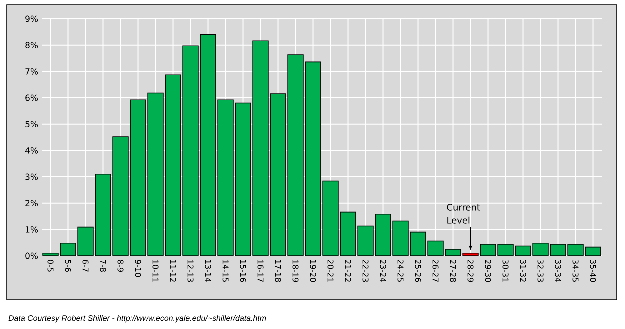 Image resolution: width=625 pixels, height=329 pixels. Describe the element at coordinates (463, 214) in the screenshot. I see `annotation: Current Level` at that location.